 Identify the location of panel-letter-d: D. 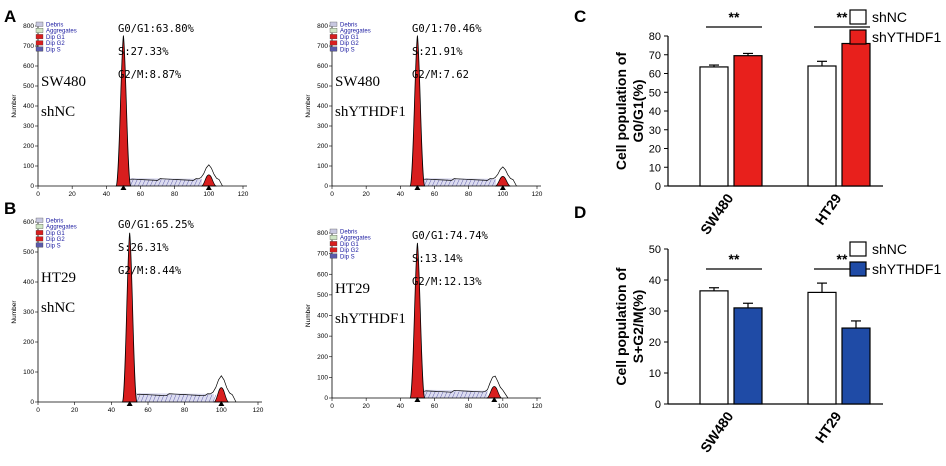
(580, 212).